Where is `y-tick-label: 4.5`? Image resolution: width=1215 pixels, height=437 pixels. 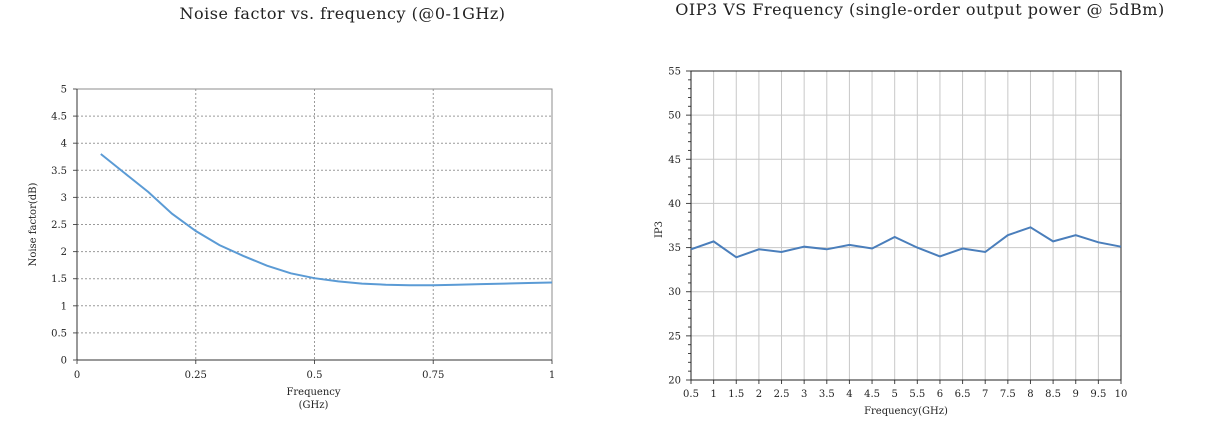 y-tick-label: 4.5 is located at coordinates (59, 117).